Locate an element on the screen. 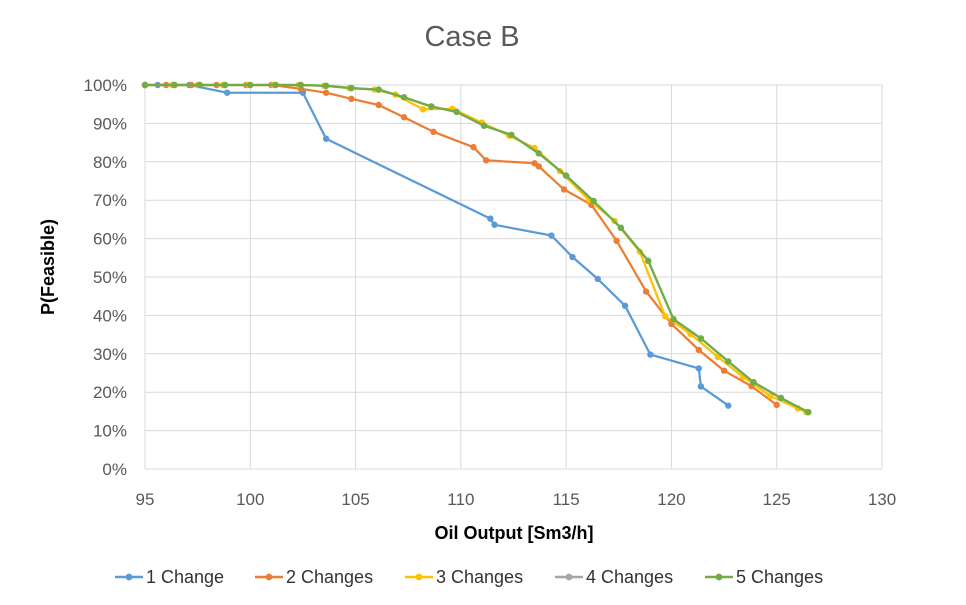 The height and width of the screenshot is (605, 966). legend-item: 2 Changes is located at coordinates (314, 577).